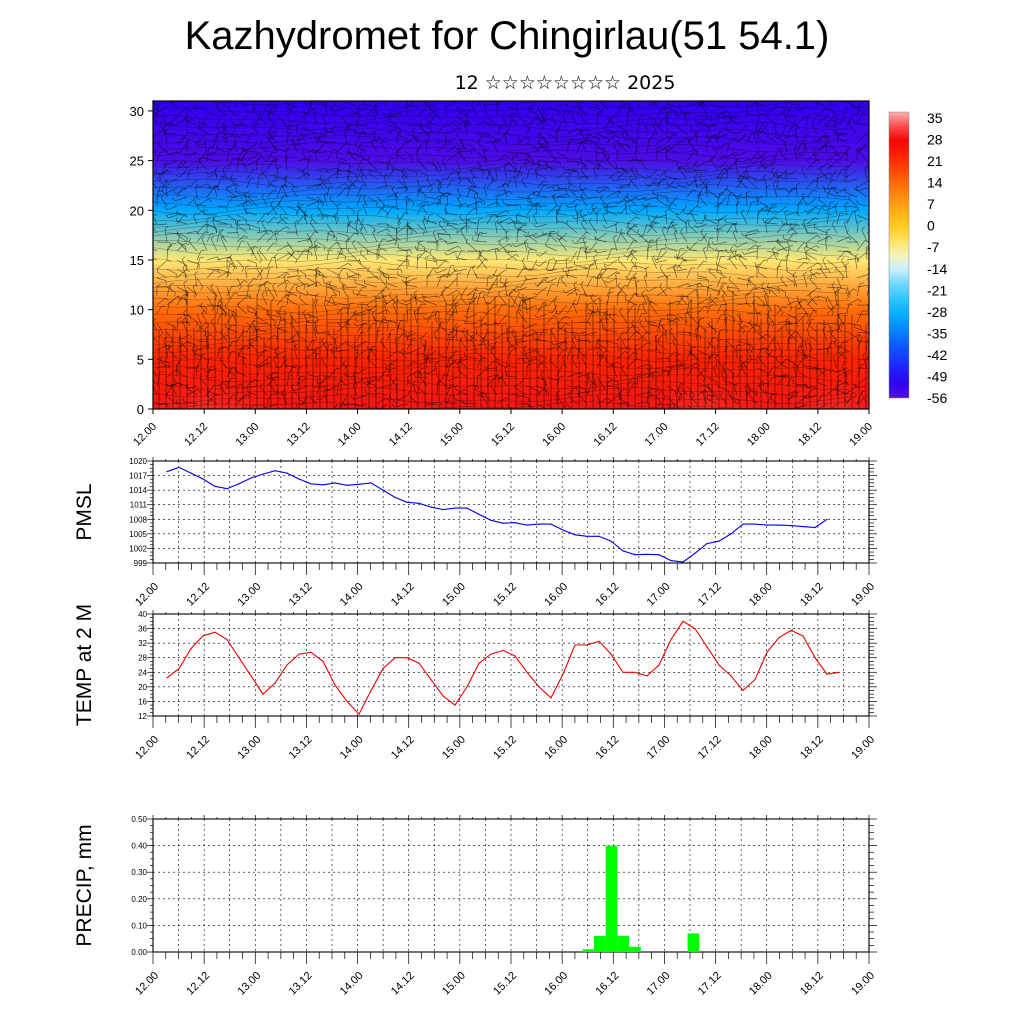 The height and width of the screenshot is (1024, 1024). What do you see at coordinates (512, 669) in the screenshot?
I see `axis-ticks` at bounding box center [512, 669].